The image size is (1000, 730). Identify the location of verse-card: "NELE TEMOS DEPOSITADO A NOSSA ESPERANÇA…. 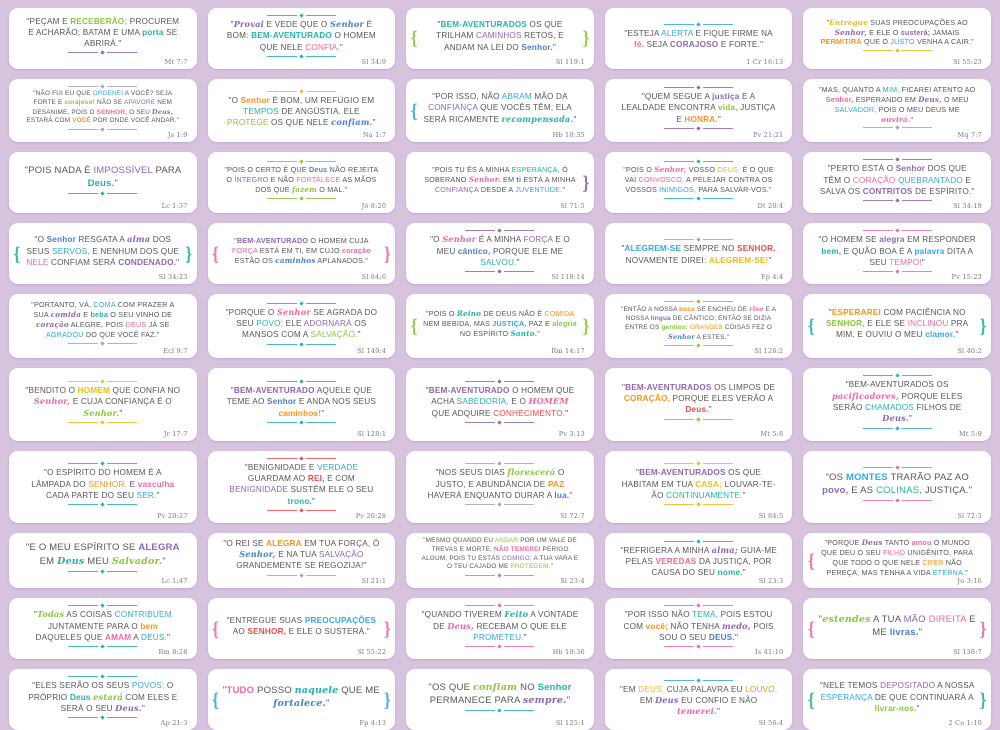
(897, 699).